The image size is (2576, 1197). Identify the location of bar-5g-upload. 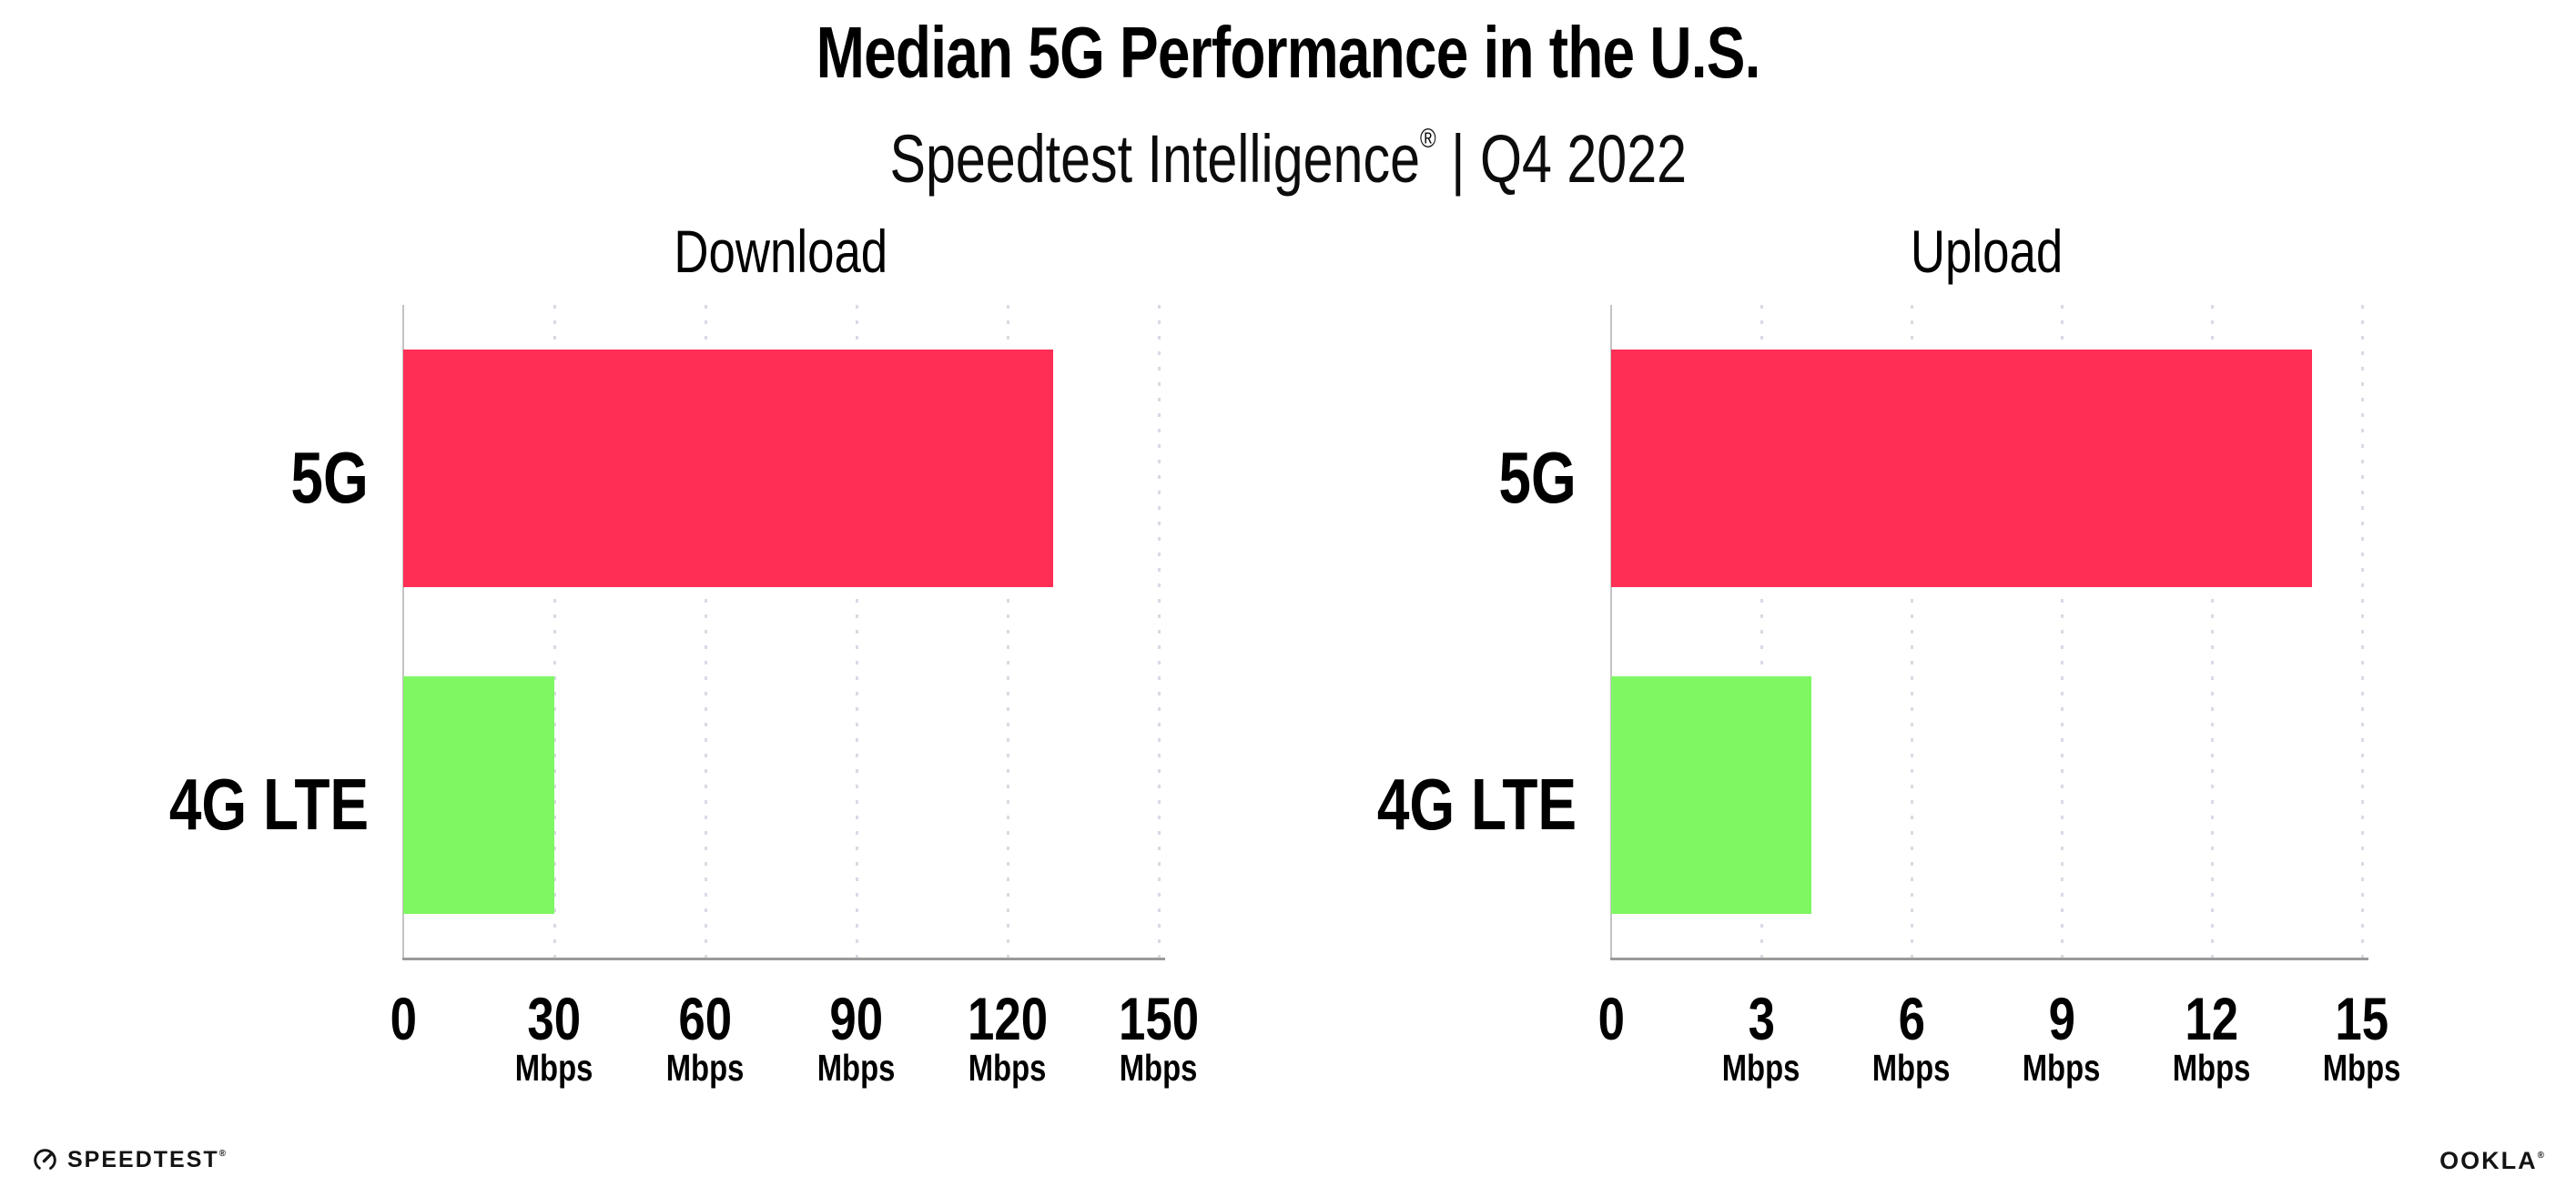
(1962, 469).